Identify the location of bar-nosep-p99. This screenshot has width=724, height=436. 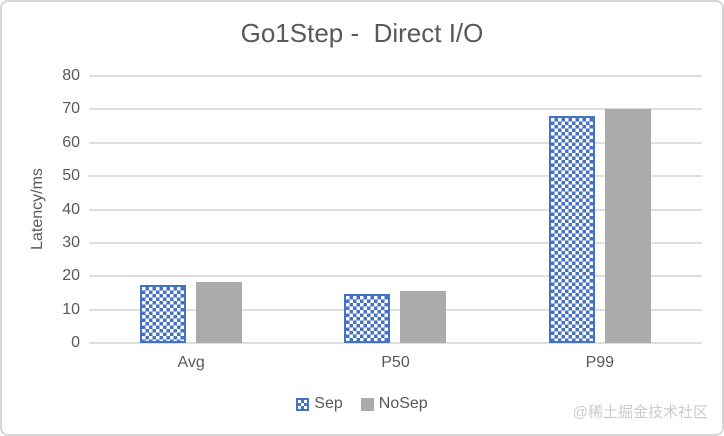
(627, 226).